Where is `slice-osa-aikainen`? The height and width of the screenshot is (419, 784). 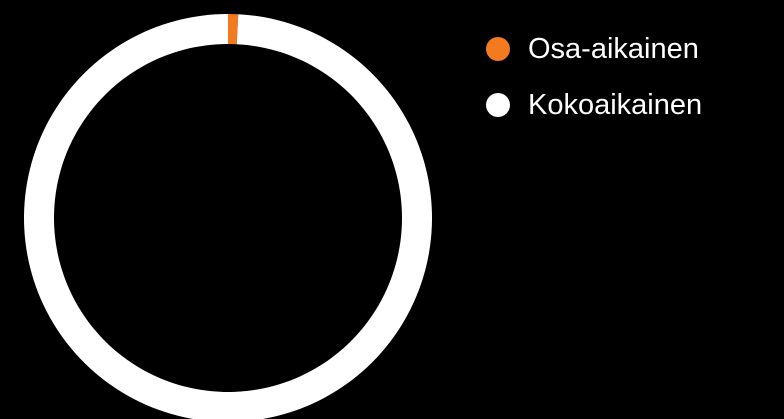
slice-osa-aikainen is located at coordinates (233, 29).